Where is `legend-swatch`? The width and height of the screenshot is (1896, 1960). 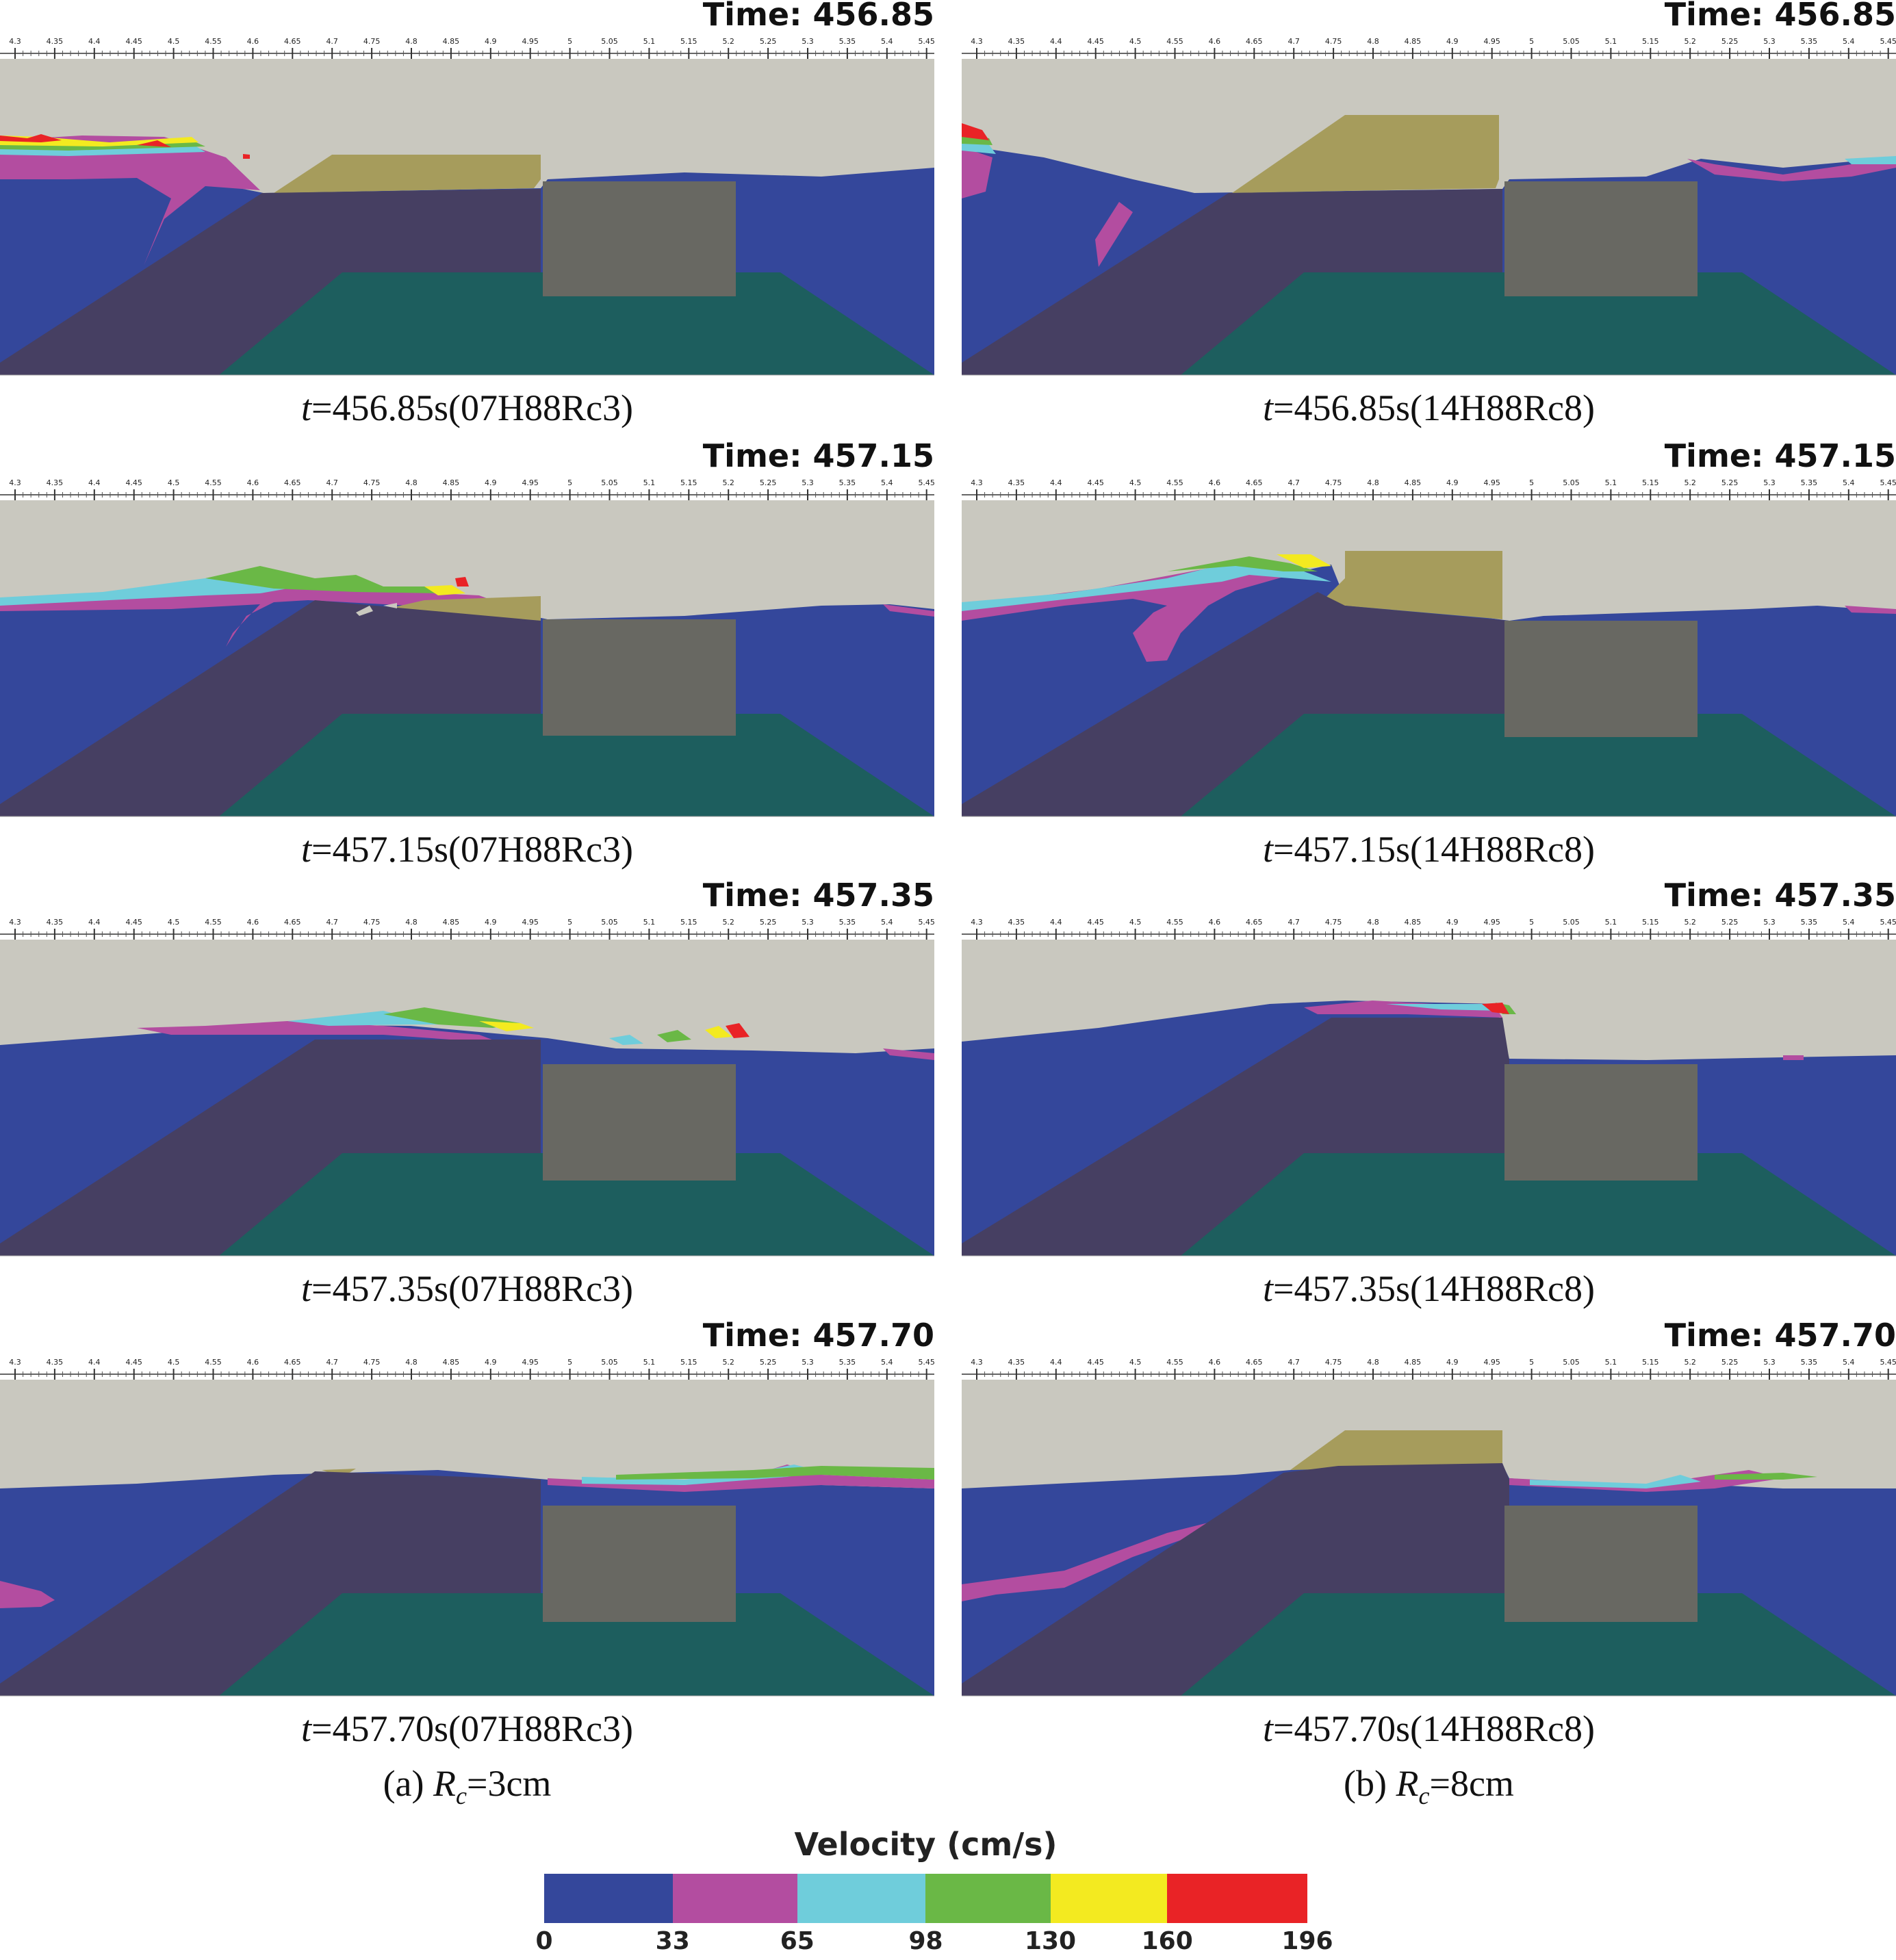
legend-swatch is located at coordinates (608, 1898).